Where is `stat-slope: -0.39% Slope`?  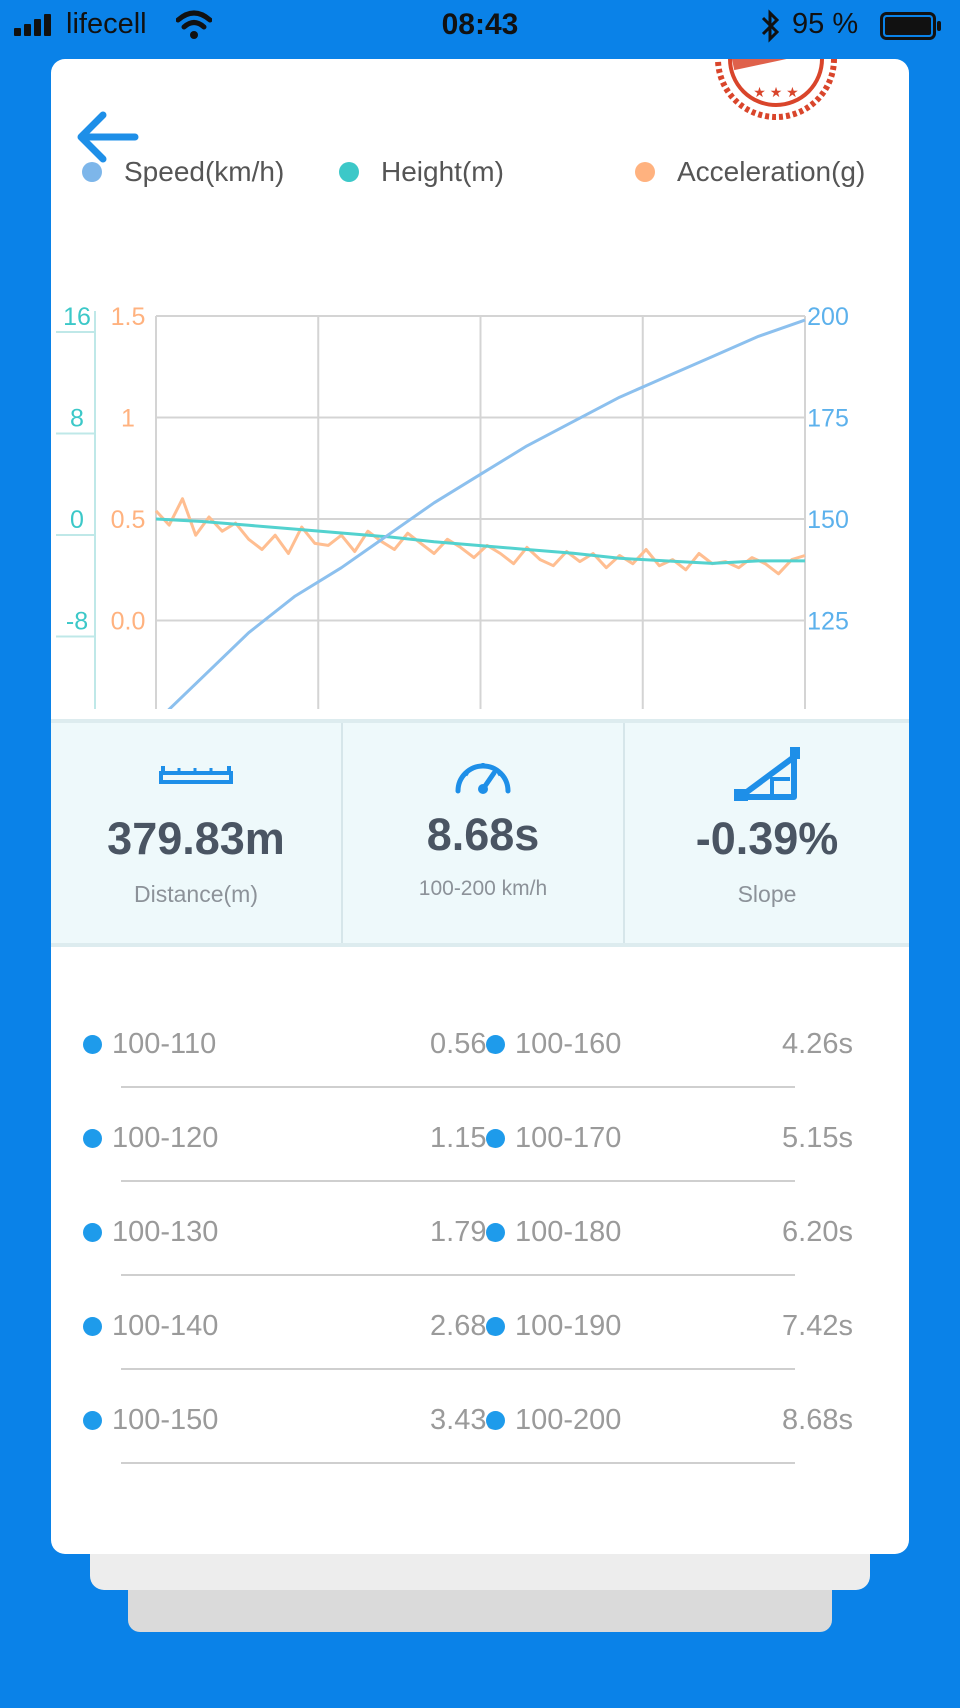
stat-slope: -0.39% Slope is located at coordinates (767, 833).